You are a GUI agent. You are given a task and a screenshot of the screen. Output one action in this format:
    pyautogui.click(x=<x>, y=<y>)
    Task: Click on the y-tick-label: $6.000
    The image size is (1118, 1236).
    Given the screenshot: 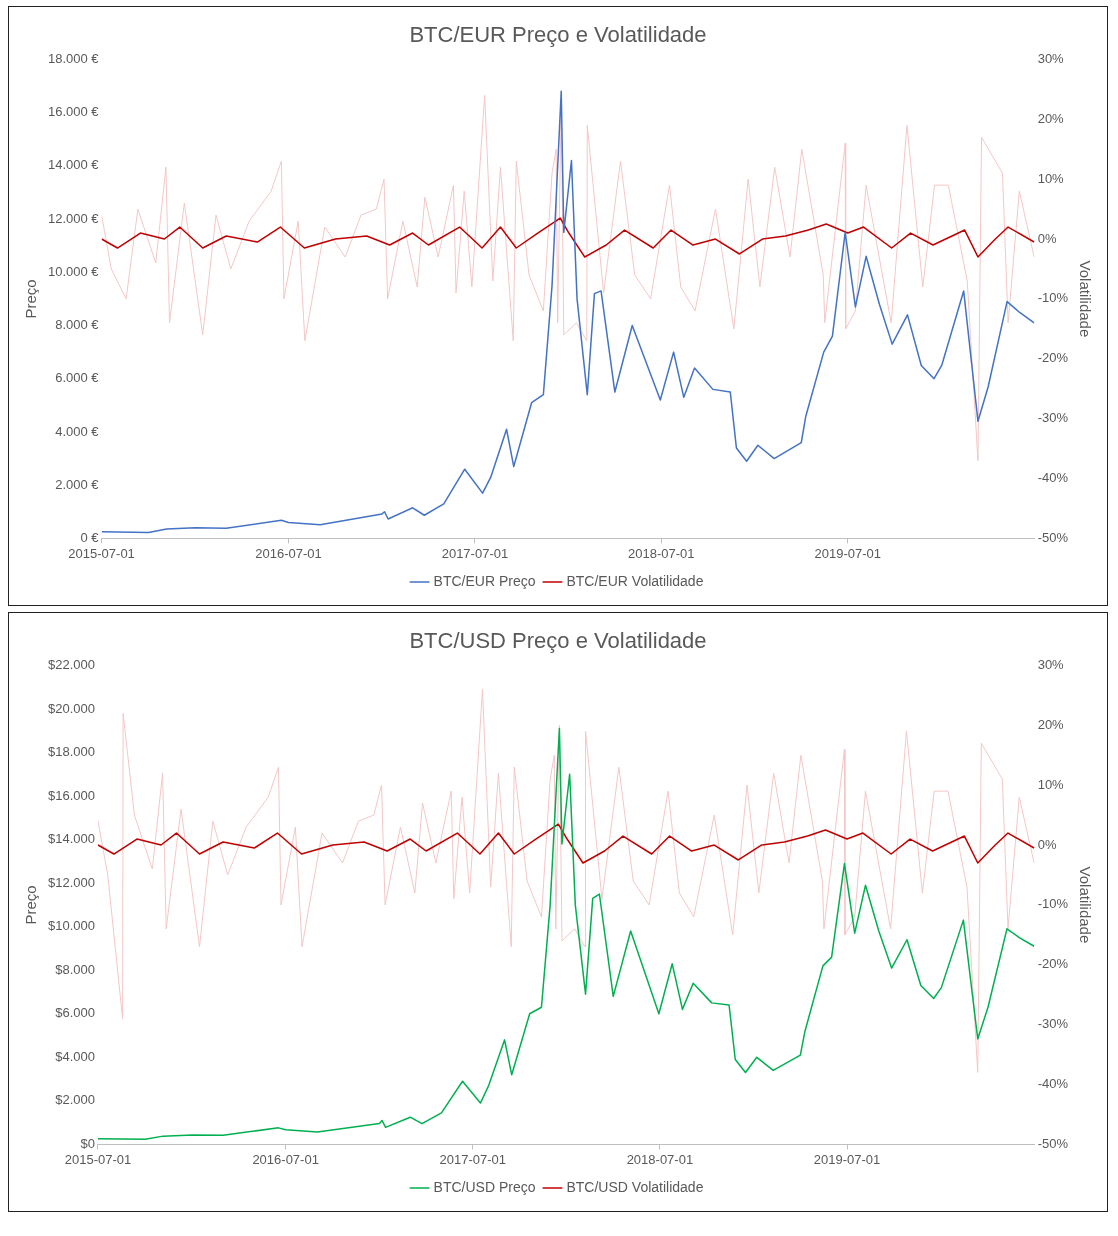 What is the action you would take?
    pyautogui.click(x=75, y=1013)
    